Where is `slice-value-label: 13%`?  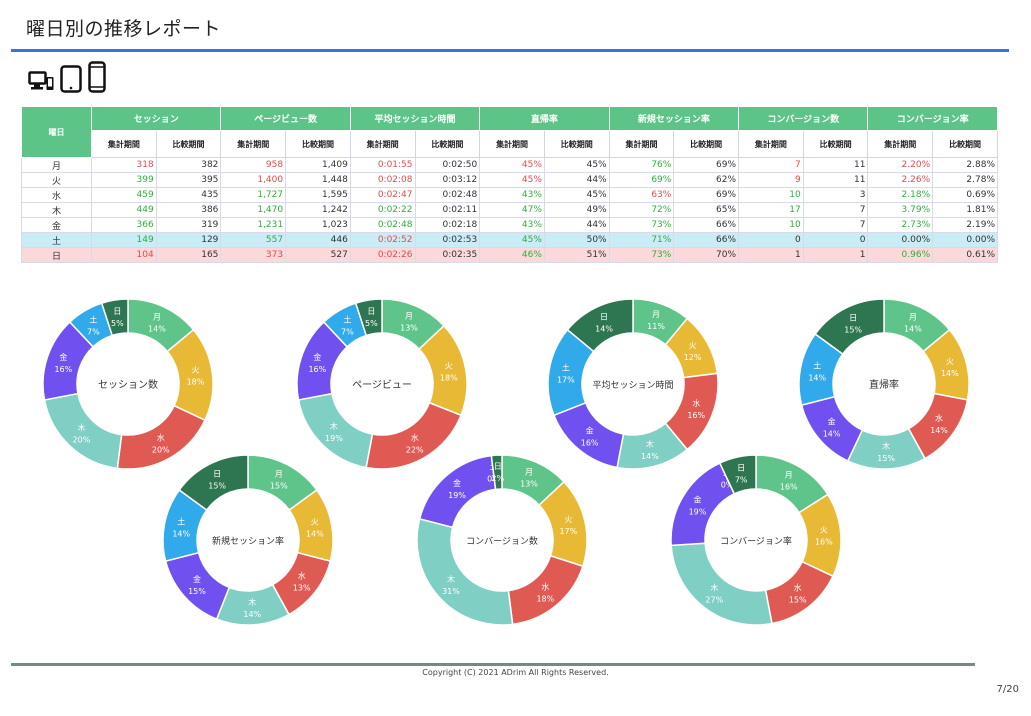
slice-value-label: 13% is located at coordinates (302, 588).